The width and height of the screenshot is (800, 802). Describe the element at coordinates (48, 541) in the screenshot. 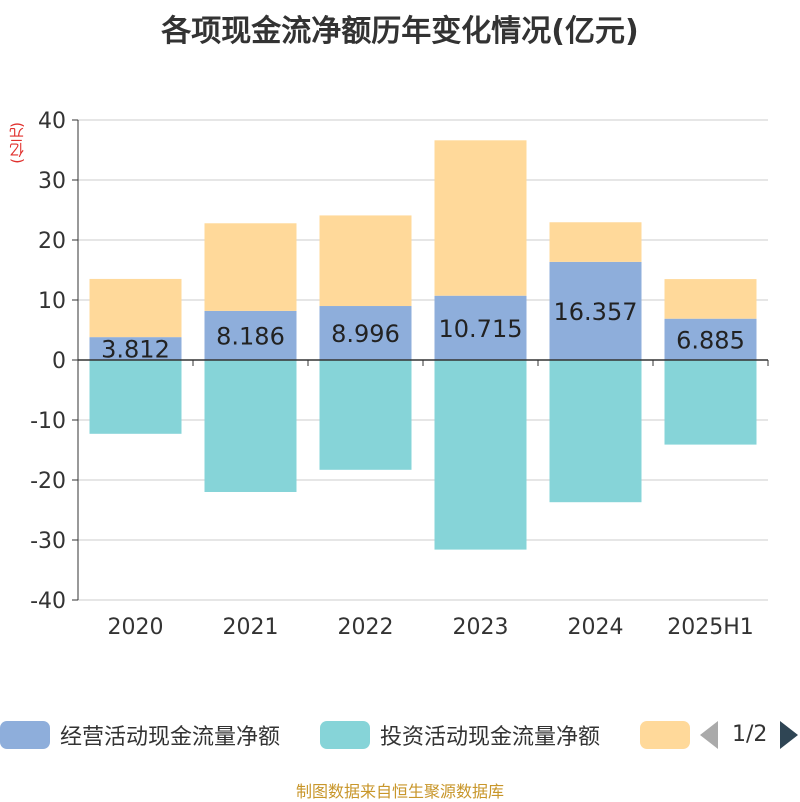

I see `y-tick-label: -30` at that location.